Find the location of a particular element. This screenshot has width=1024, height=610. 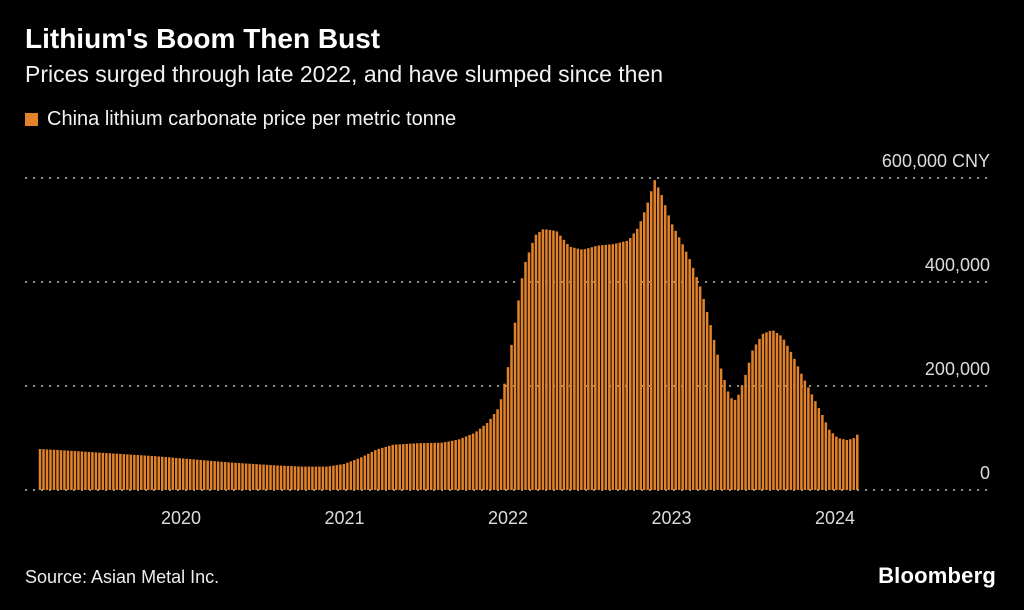

bloomberg-logo: Bloomberg is located at coordinates (937, 575).